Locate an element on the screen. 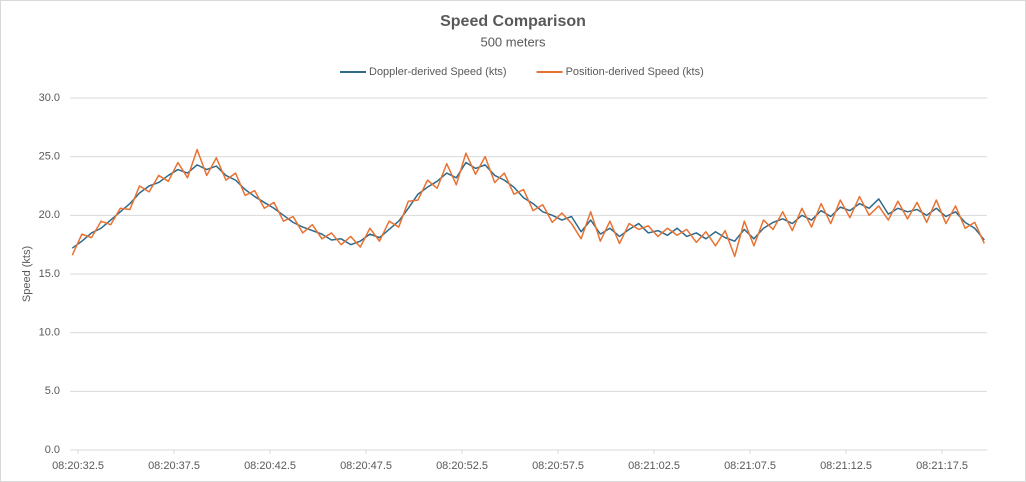  y-tick-label: 25.0 is located at coordinates (49, 157).